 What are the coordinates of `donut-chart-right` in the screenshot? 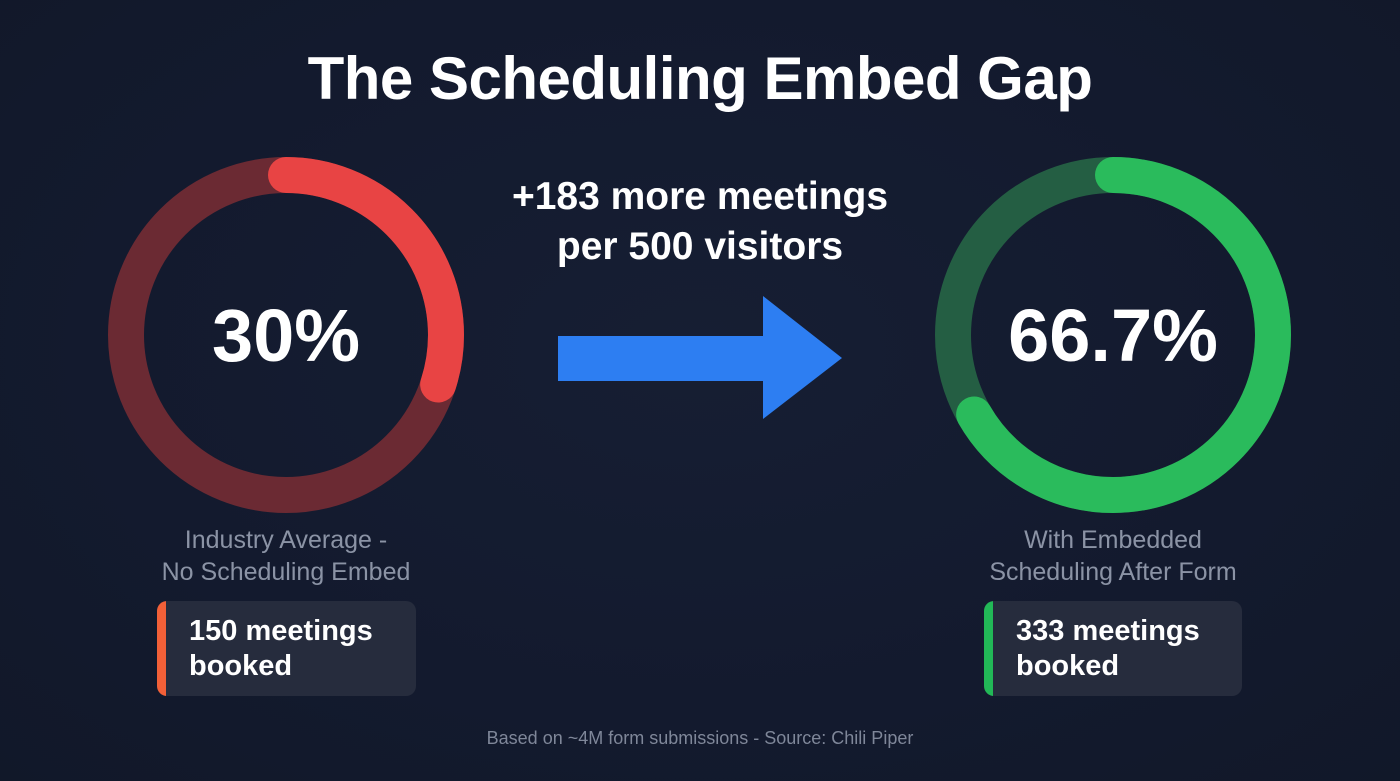 It's located at (1113, 335).